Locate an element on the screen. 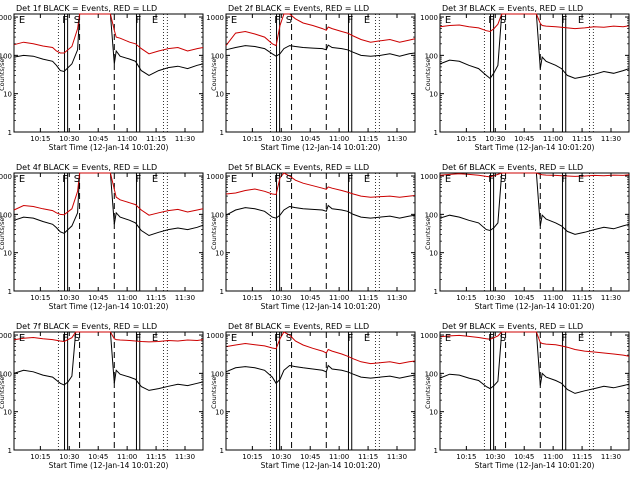 Image resolution: width=640 pixels, height=484 pixels. panel-title: Det 9f BLACK = Events, RED = LLD is located at coordinates (512, 326).